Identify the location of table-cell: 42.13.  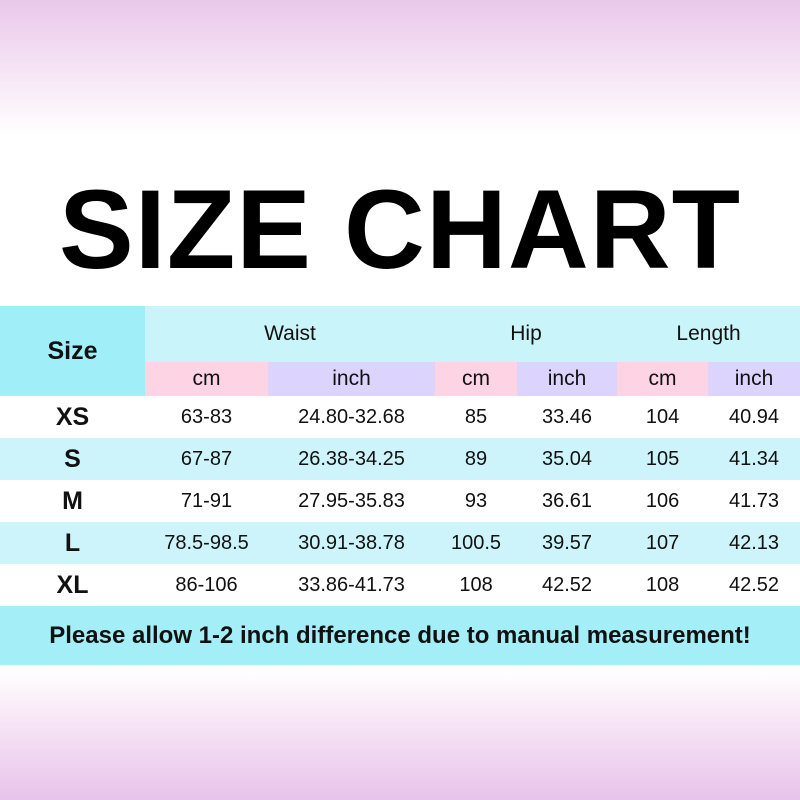
(754, 543).